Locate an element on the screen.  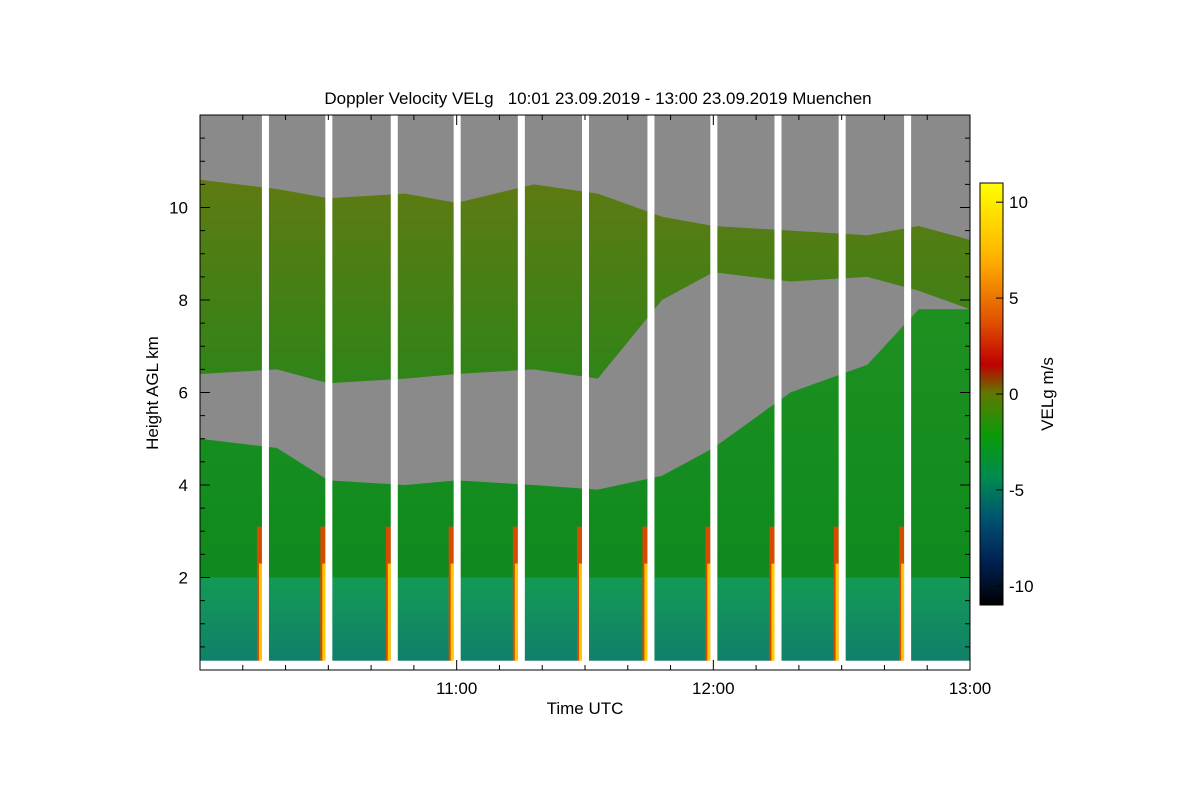
x-axis-label: Time UTC is located at coordinates (585, 708).